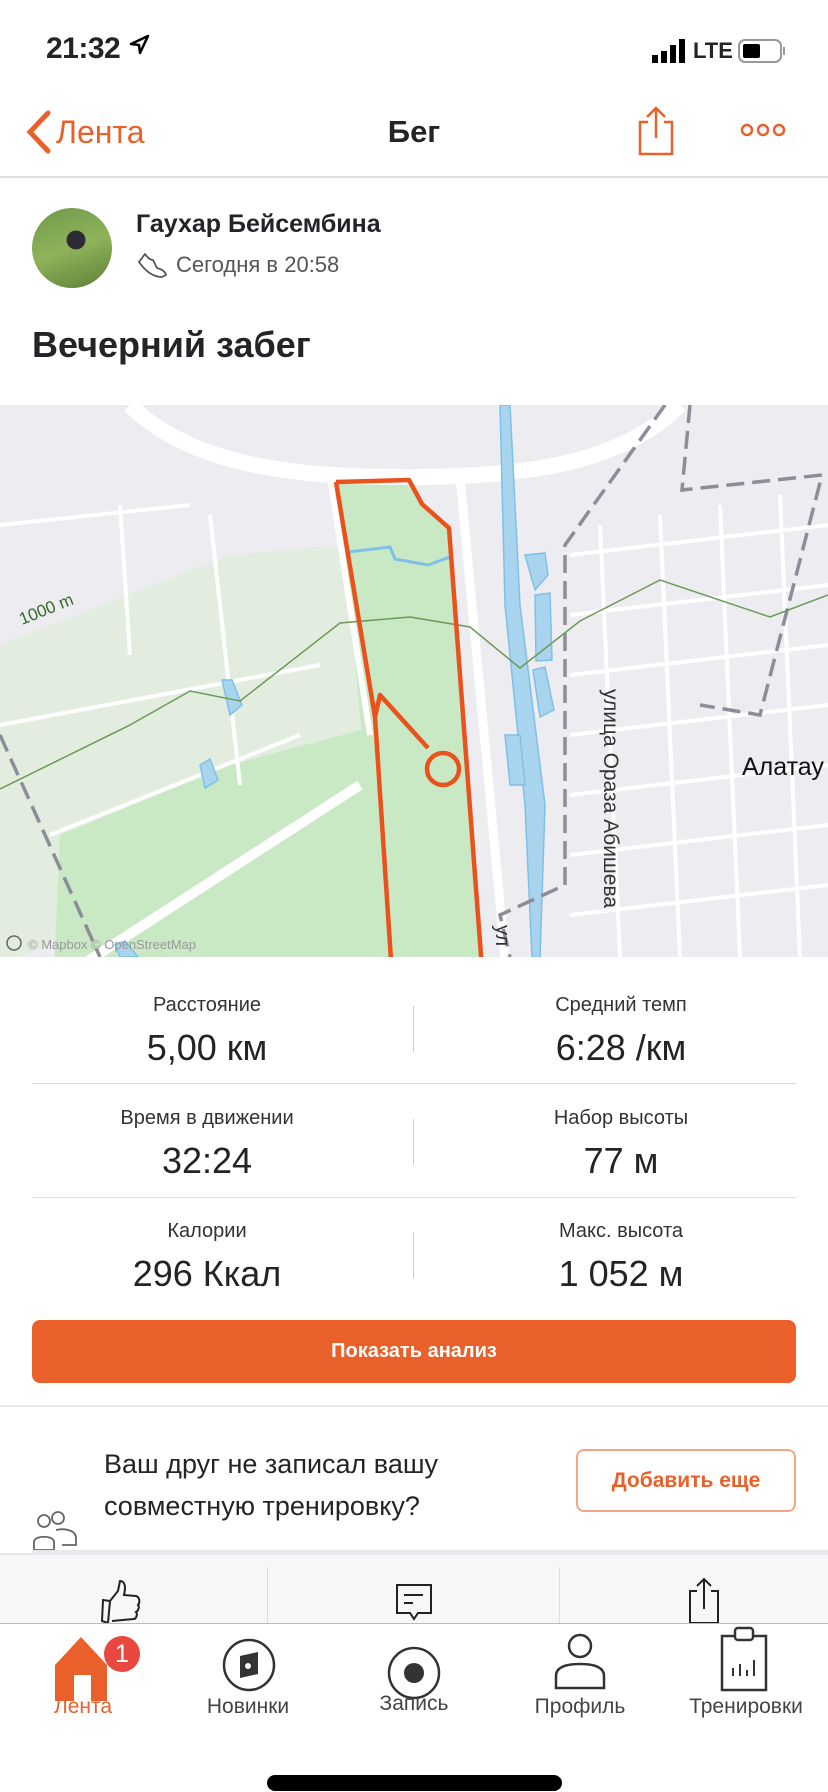  I want to click on route-line, so click(409, 717).